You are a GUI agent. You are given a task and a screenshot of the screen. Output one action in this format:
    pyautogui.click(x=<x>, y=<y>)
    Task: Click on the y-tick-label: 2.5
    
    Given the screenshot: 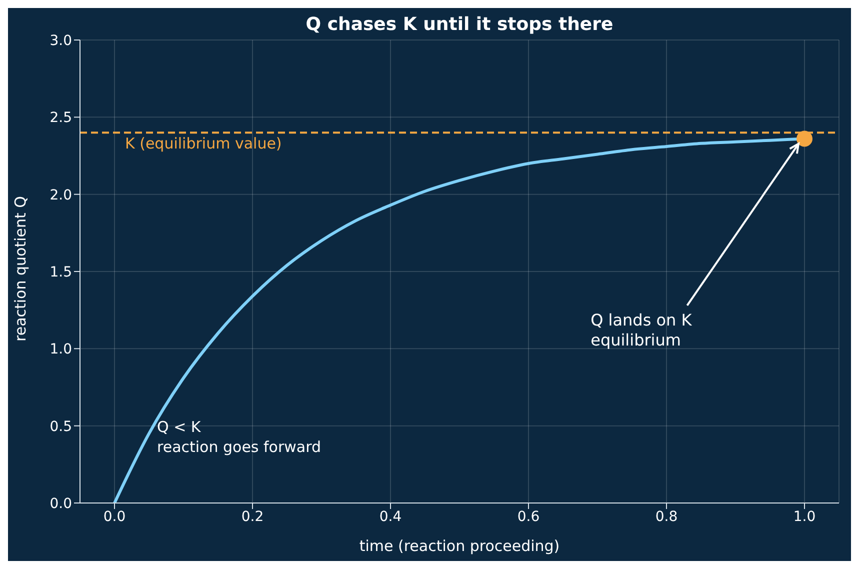 What is the action you would take?
    pyautogui.click(x=61, y=118)
    